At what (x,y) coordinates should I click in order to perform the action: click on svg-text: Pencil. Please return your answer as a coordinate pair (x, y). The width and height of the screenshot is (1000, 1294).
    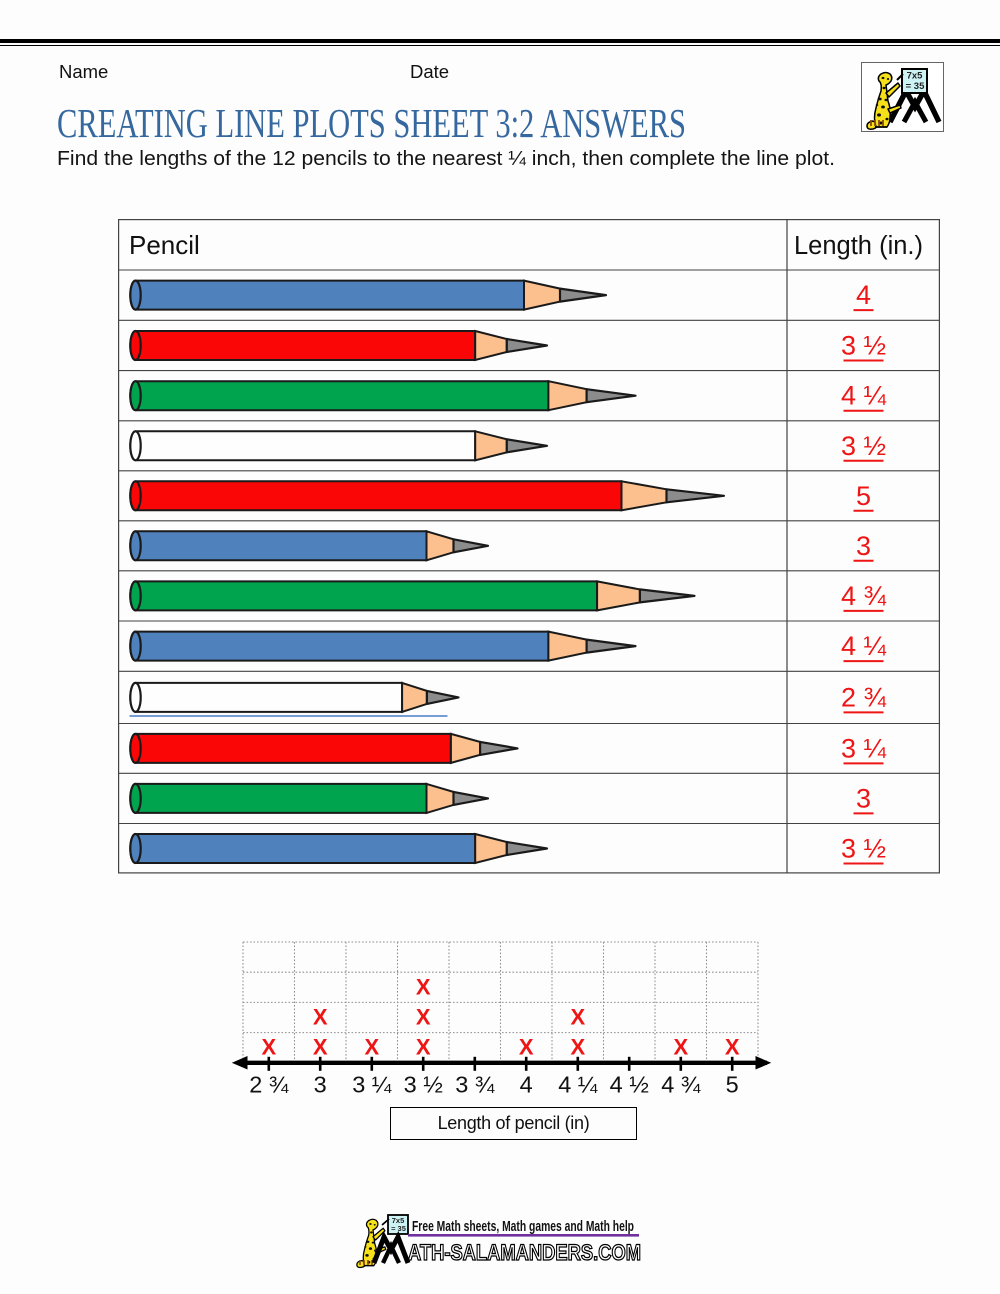
    Looking at the image, I should click on (164, 245).